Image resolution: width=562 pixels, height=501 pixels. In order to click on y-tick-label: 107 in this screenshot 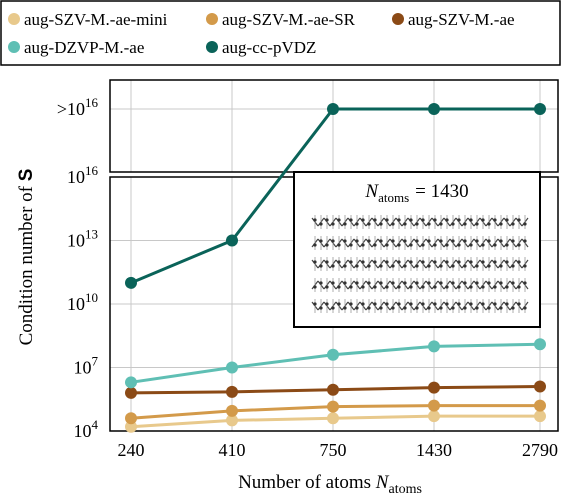, I will do `click(86, 366)`.